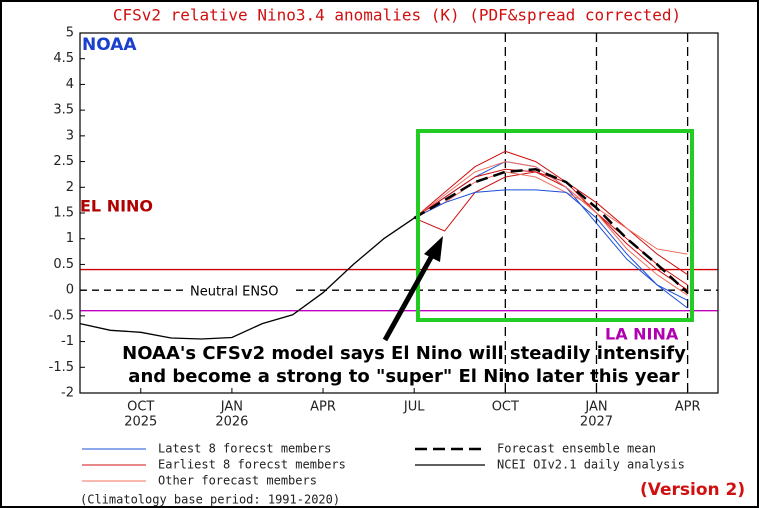 The height and width of the screenshot is (508, 759). What do you see at coordinates (70, 187) in the screenshot?
I see `y-tick-label: 2` at bounding box center [70, 187].